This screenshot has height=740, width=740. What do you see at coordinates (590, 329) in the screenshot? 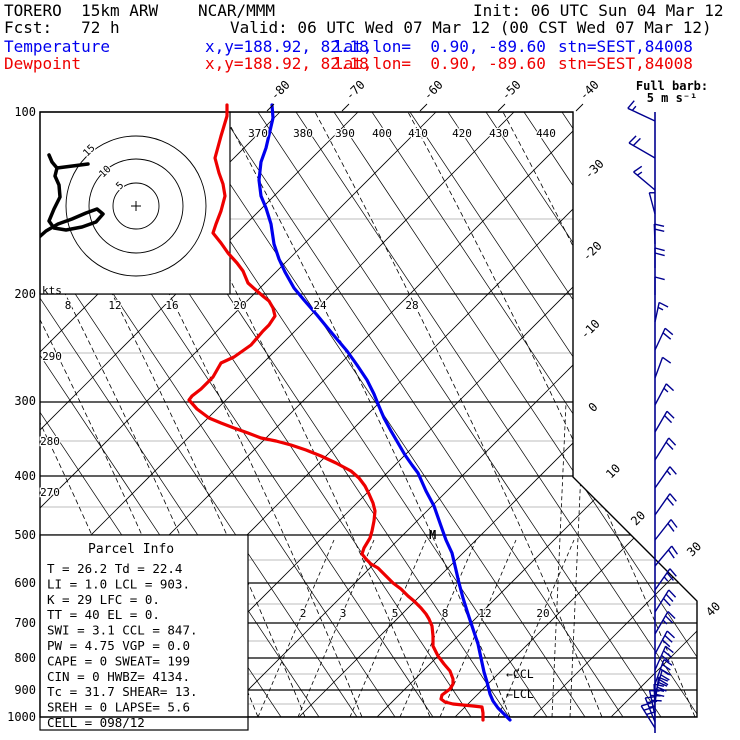
I see `temp-axis-label-right: -10` at bounding box center [590, 329].